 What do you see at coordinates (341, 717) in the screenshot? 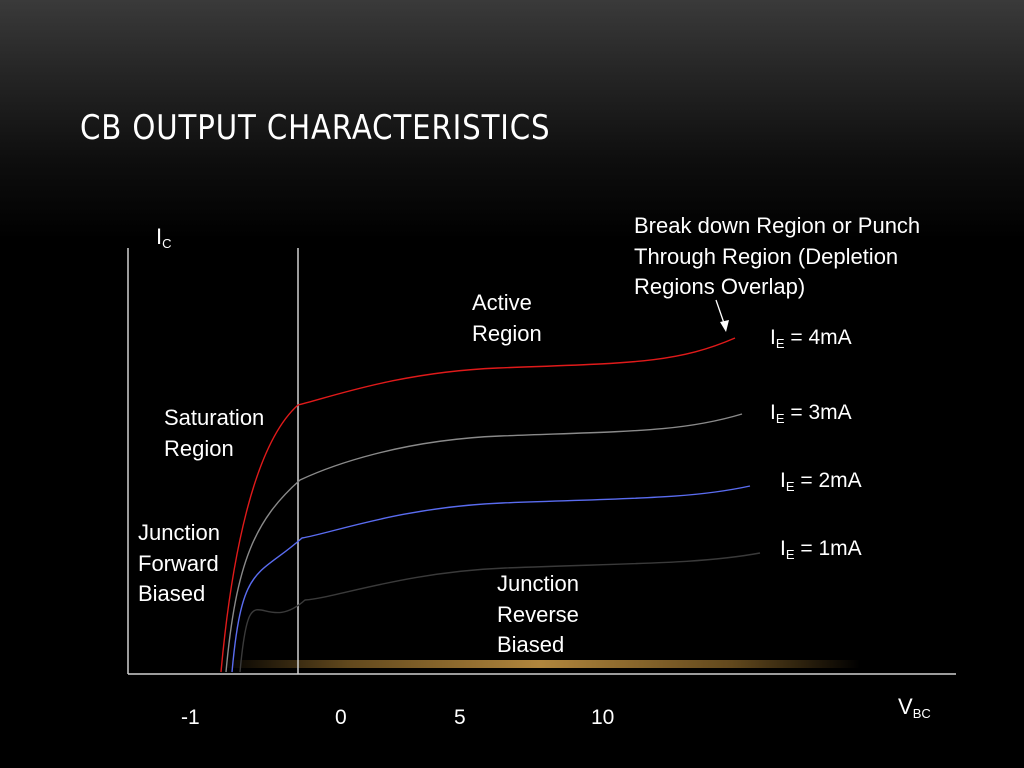
I see `x-tick-label: 0` at bounding box center [341, 717].